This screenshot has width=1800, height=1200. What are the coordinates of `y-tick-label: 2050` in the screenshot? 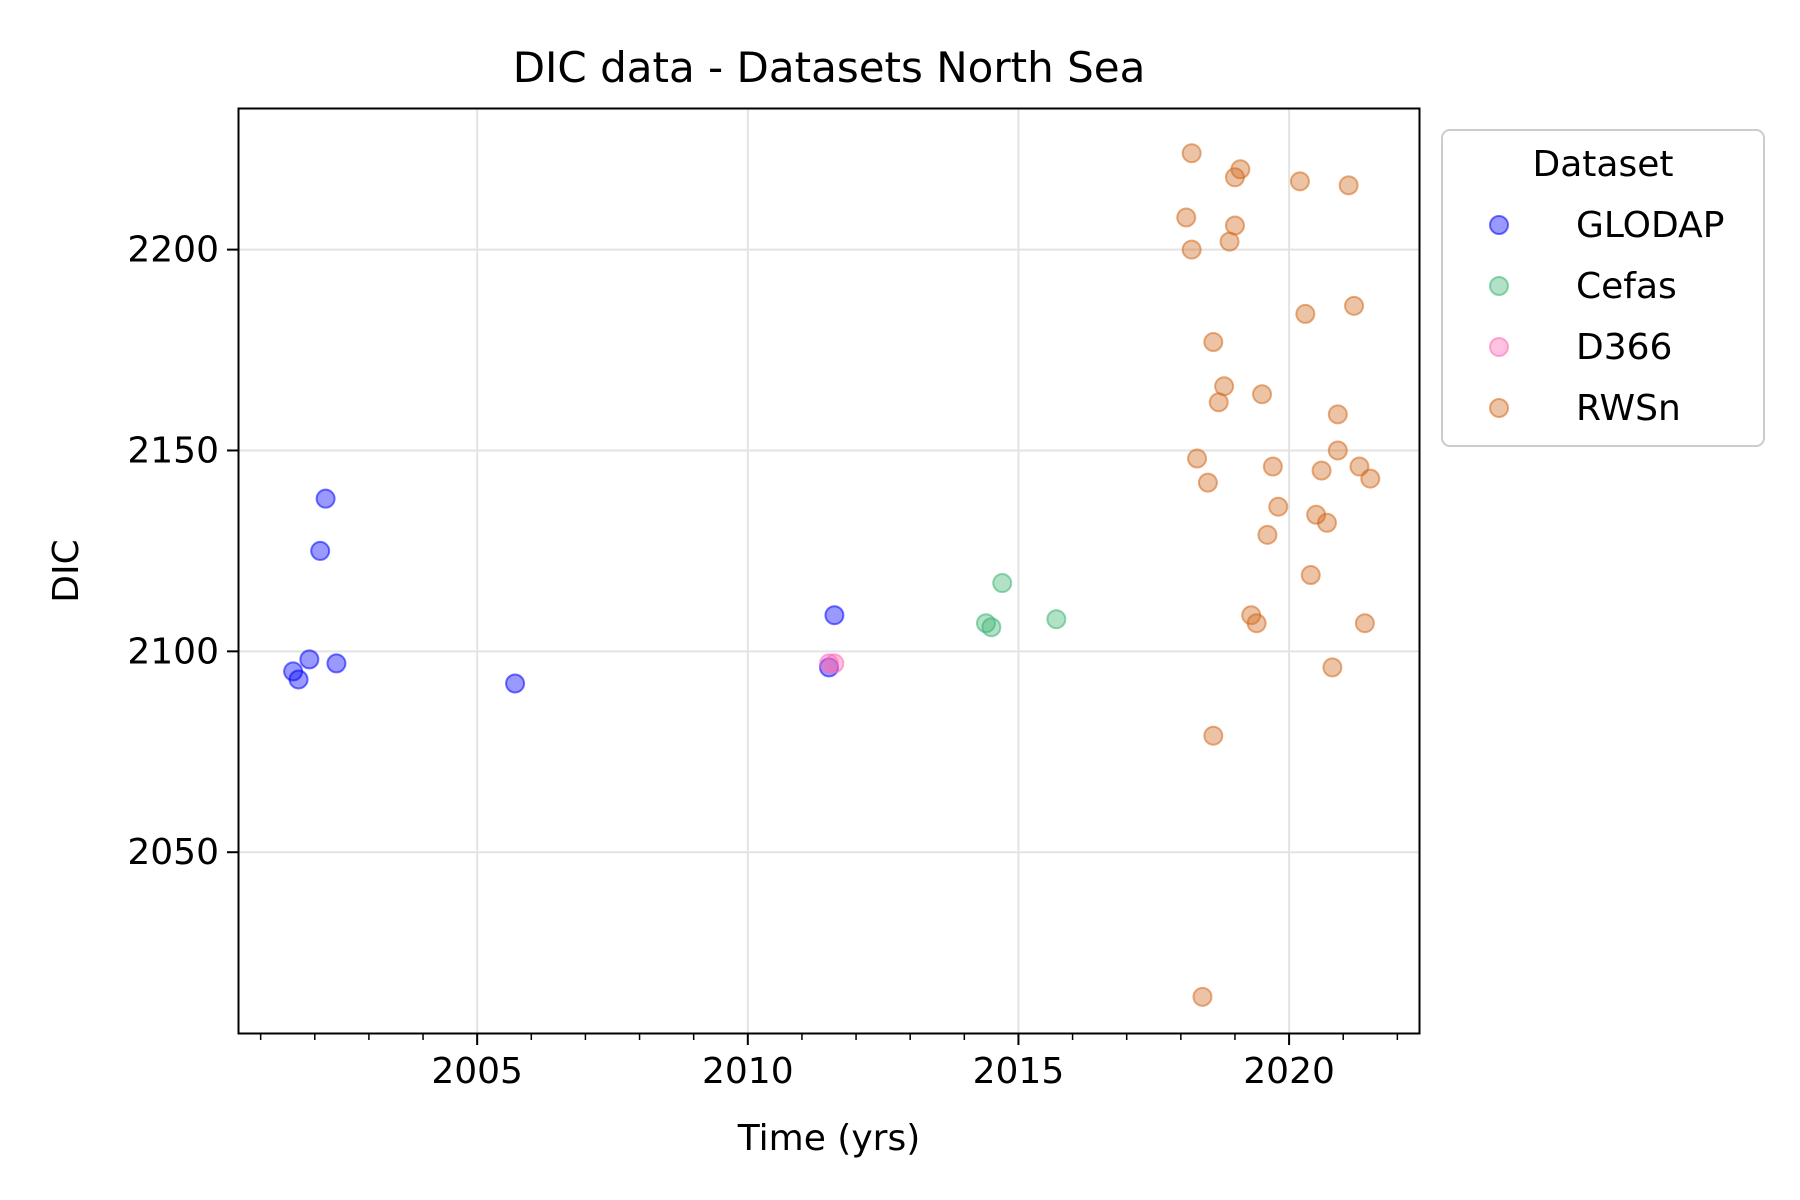 It's located at (173, 852).